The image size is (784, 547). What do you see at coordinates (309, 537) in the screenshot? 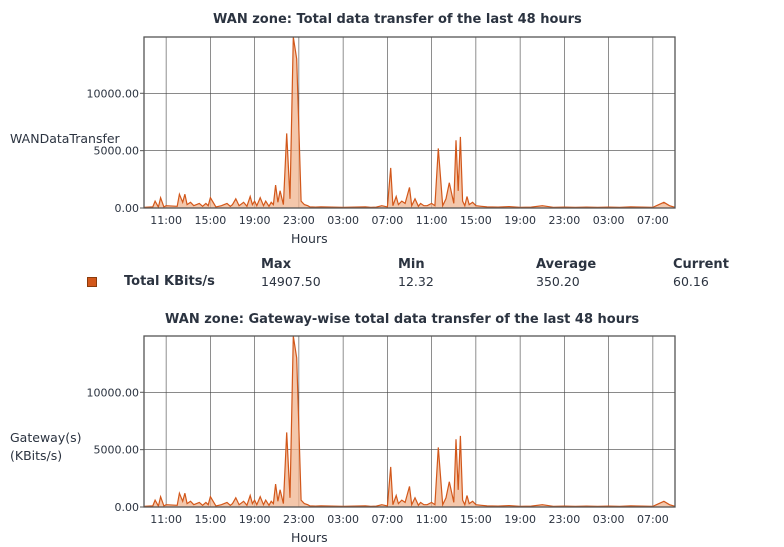
I see `chart2-xlabel: Hours` at bounding box center [309, 537].